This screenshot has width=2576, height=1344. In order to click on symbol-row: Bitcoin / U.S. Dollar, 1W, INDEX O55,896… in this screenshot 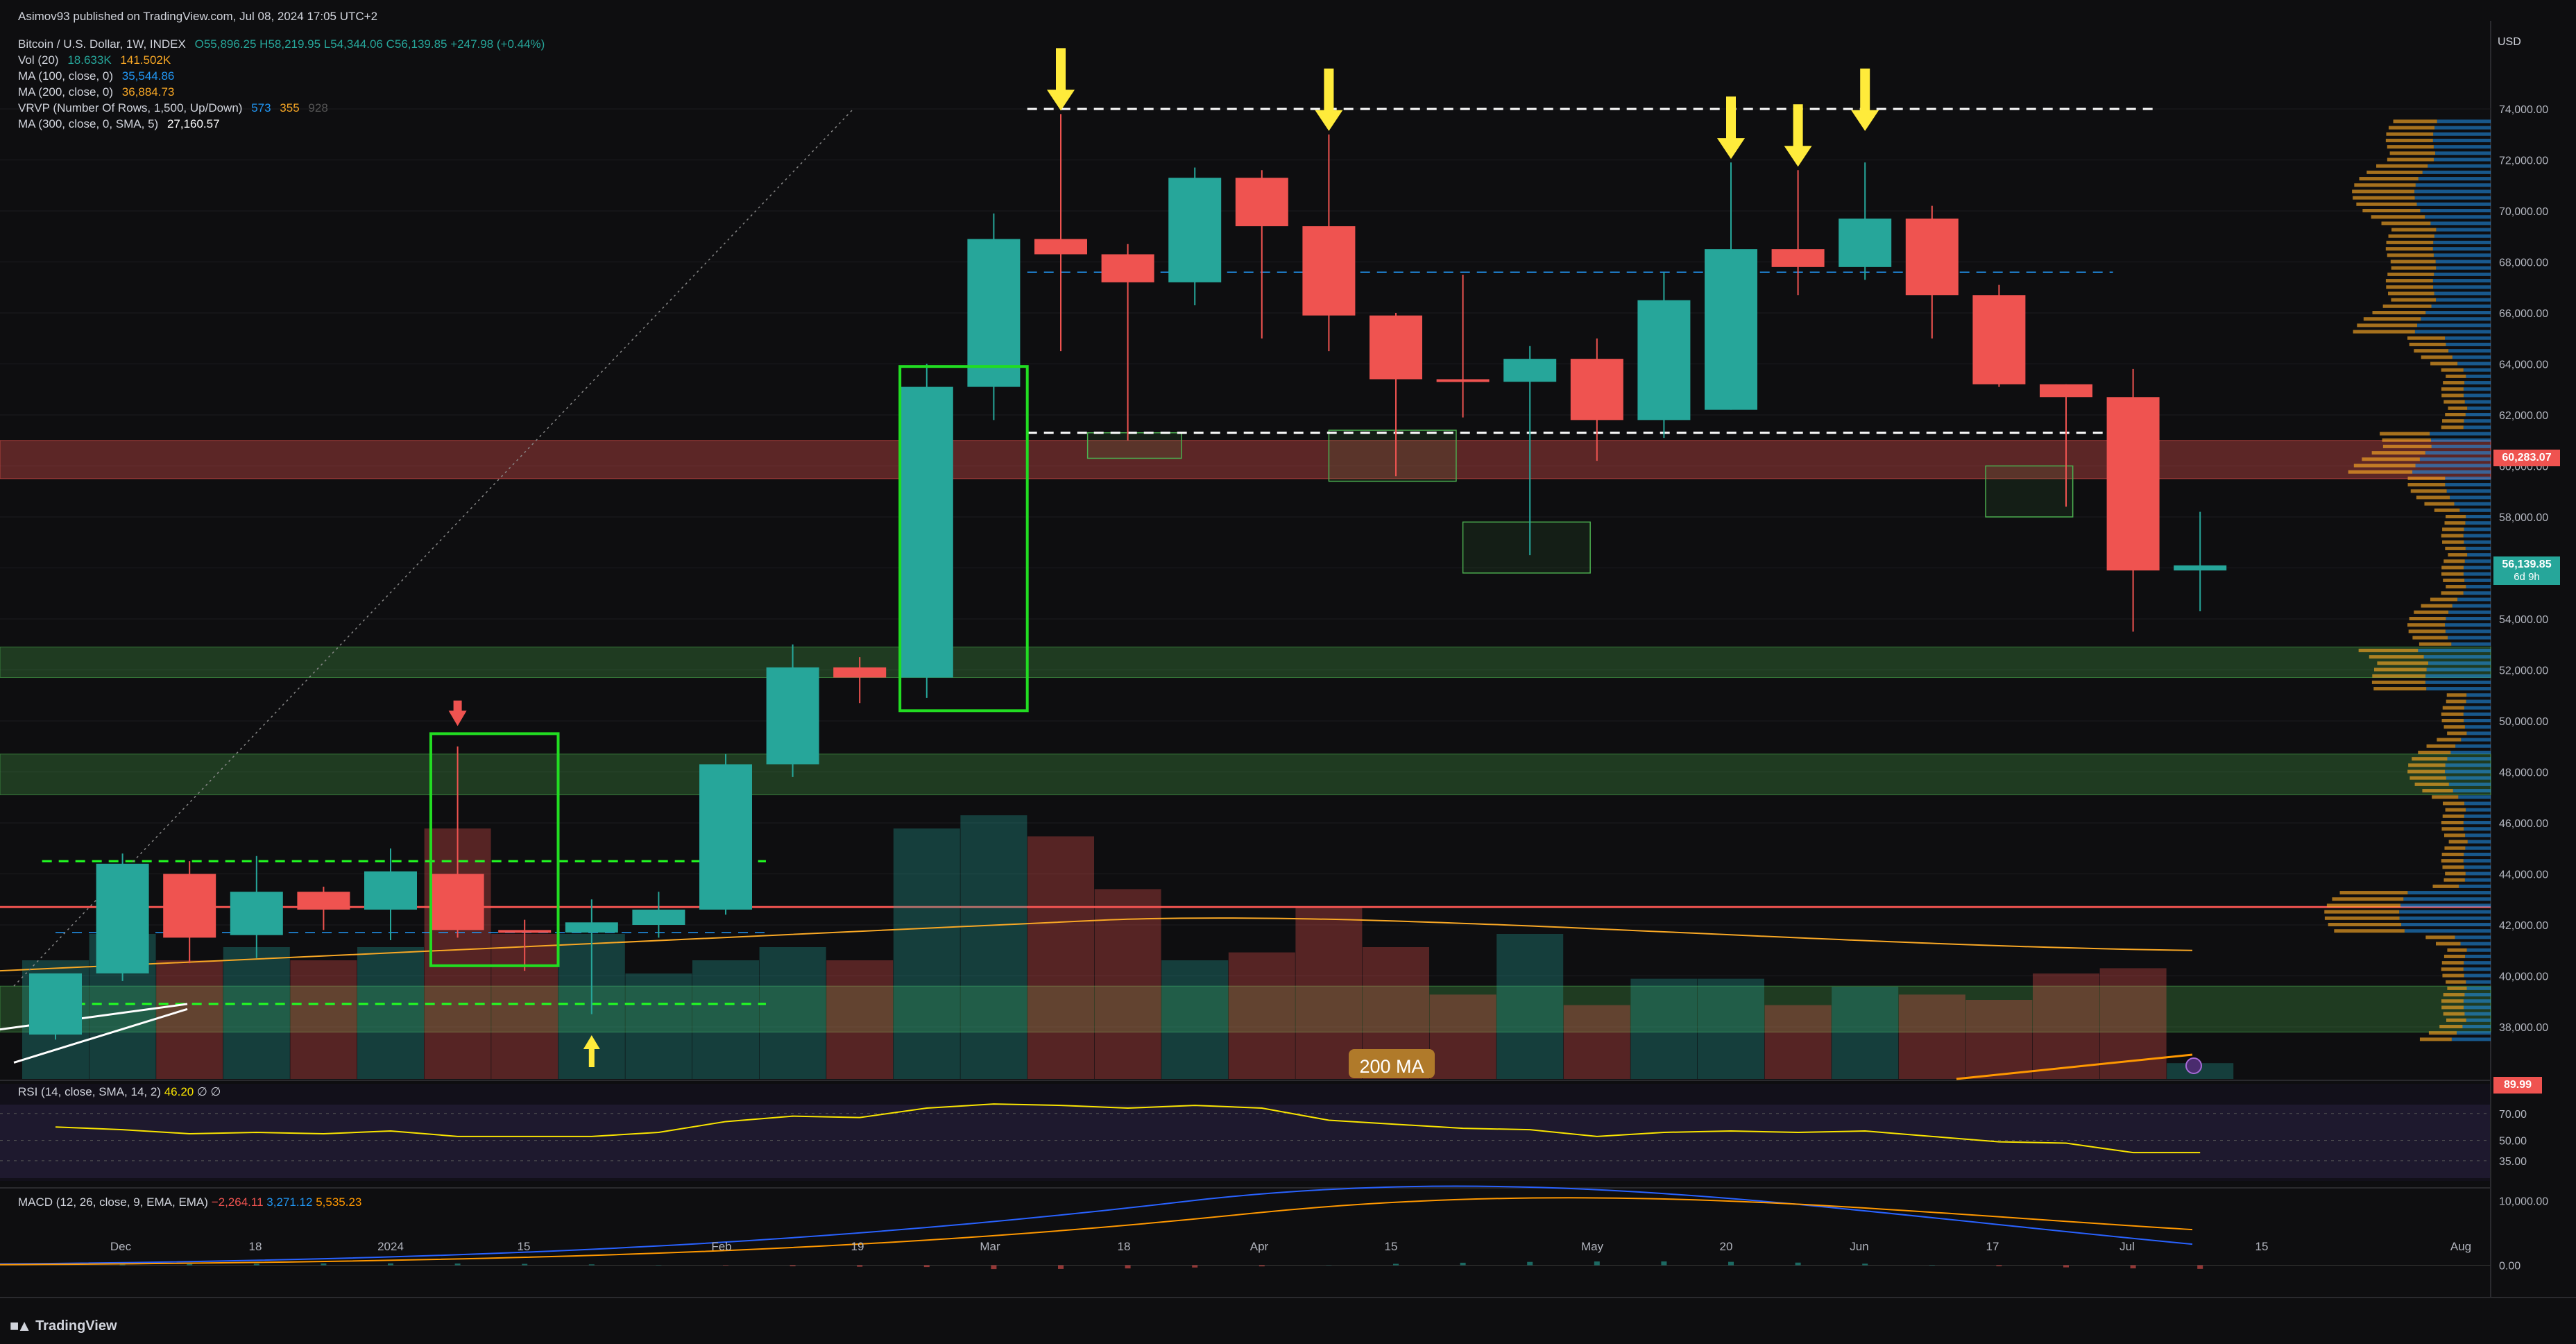, I will do `click(281, 44)`.